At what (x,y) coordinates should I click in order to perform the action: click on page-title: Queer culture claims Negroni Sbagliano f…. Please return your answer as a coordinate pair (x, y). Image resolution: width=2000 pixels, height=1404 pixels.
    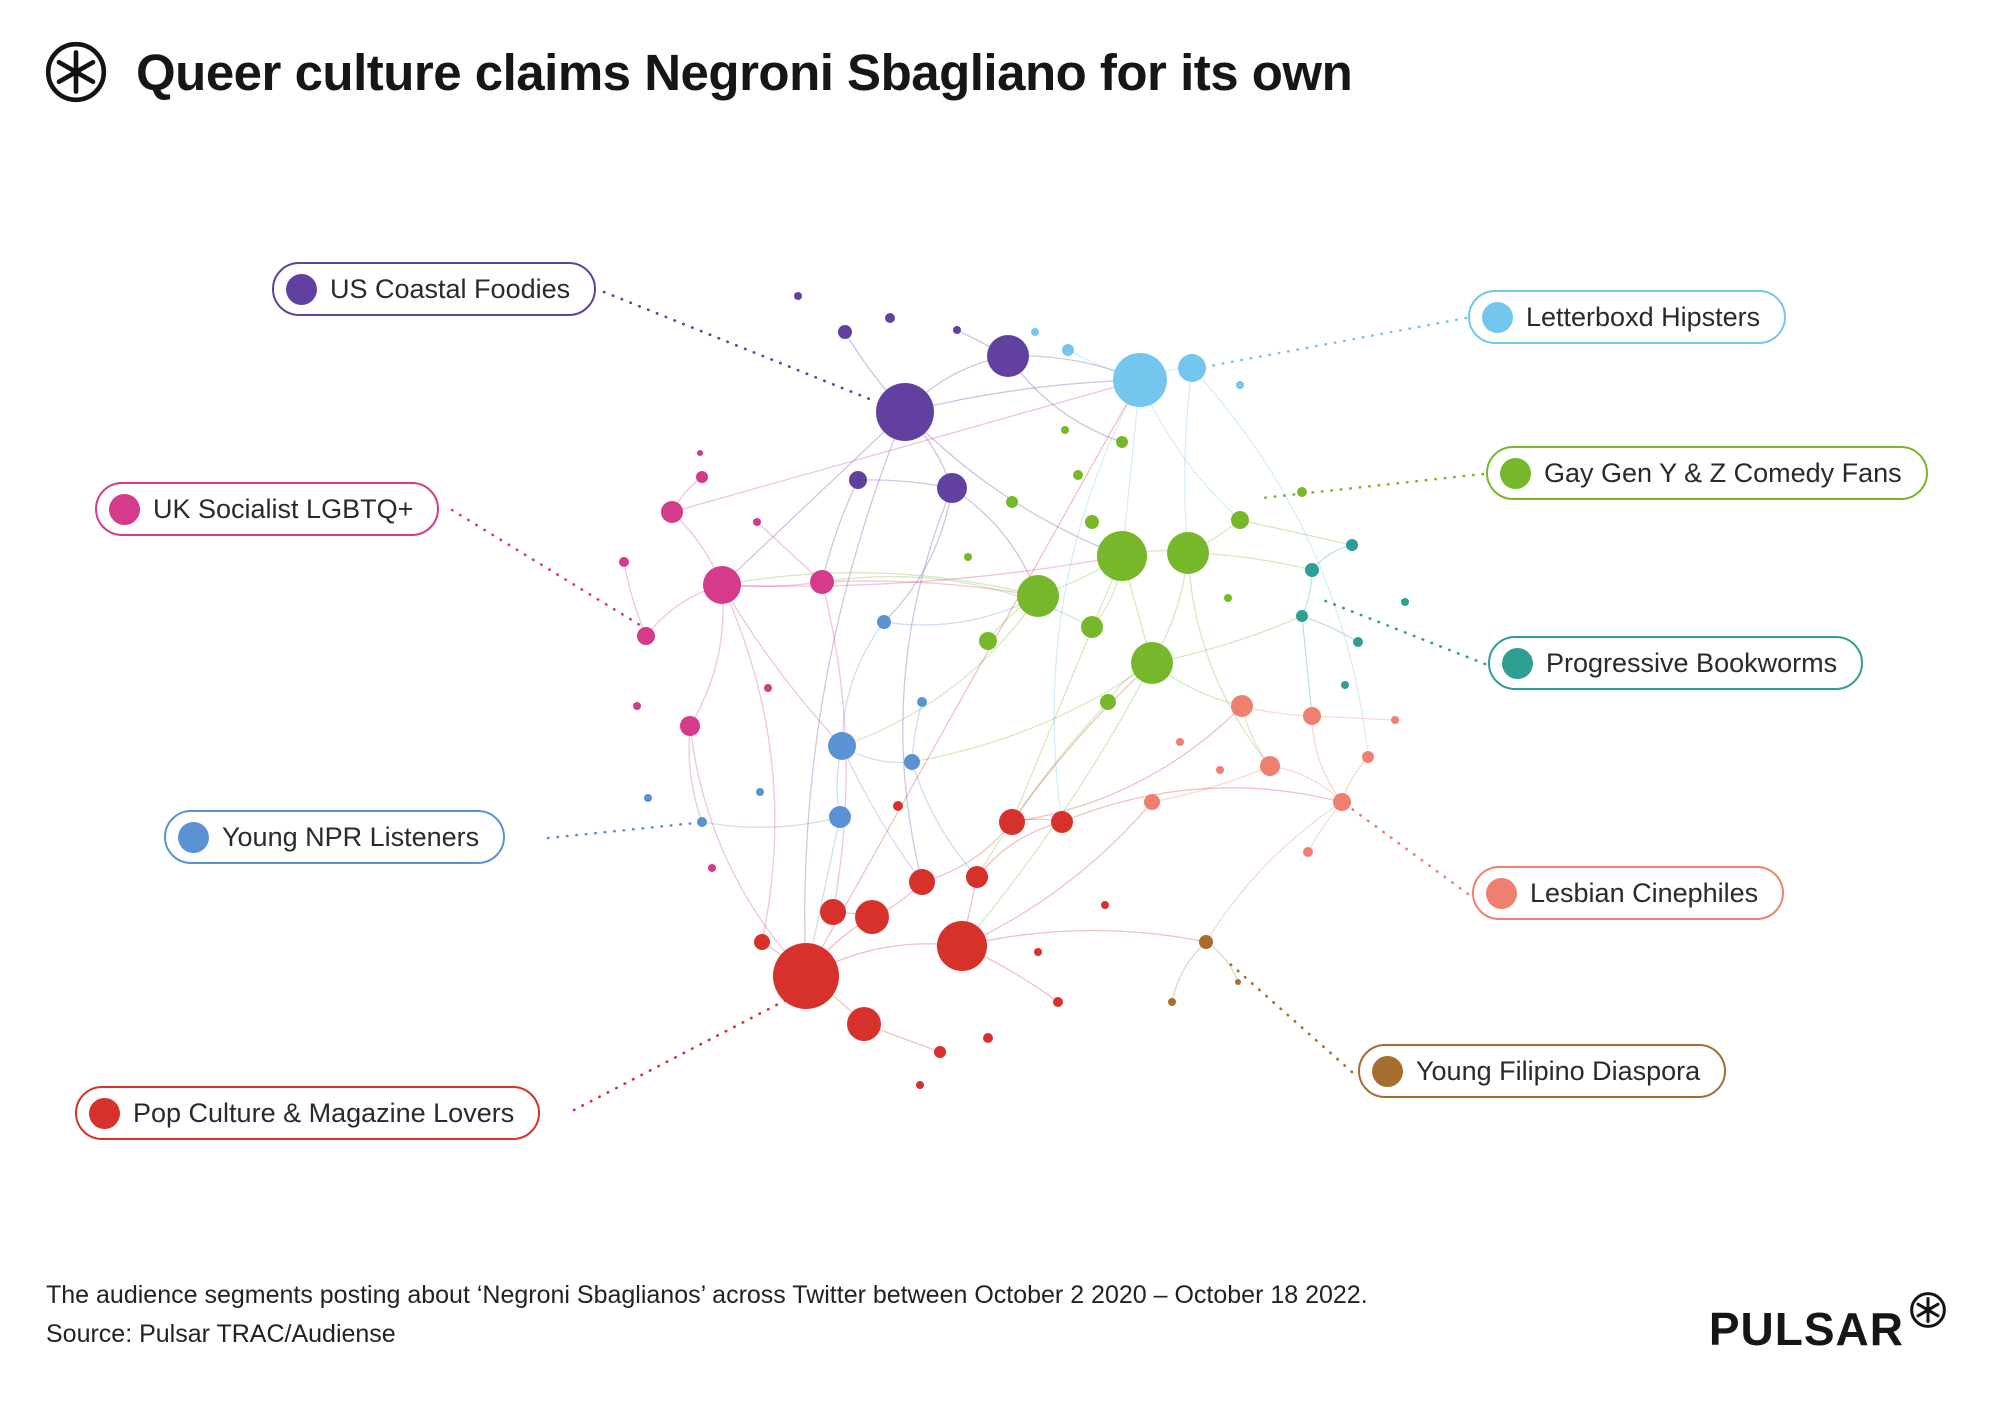
    Looking at the image, I should click on (744, 72).